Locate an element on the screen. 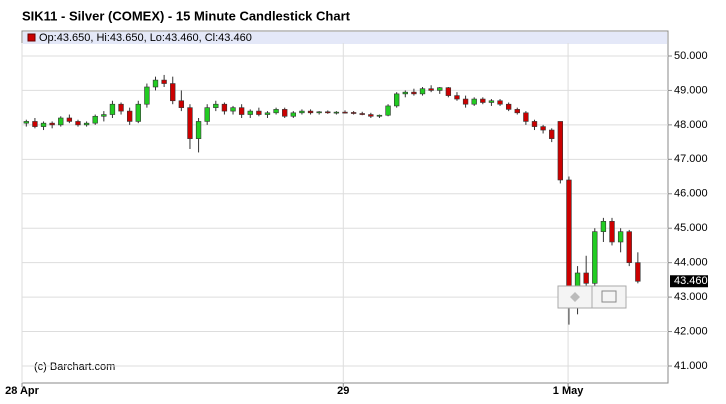 The width and height of the screenshot is (726, 404). zoom-icon is located at coordinates (575, 297).